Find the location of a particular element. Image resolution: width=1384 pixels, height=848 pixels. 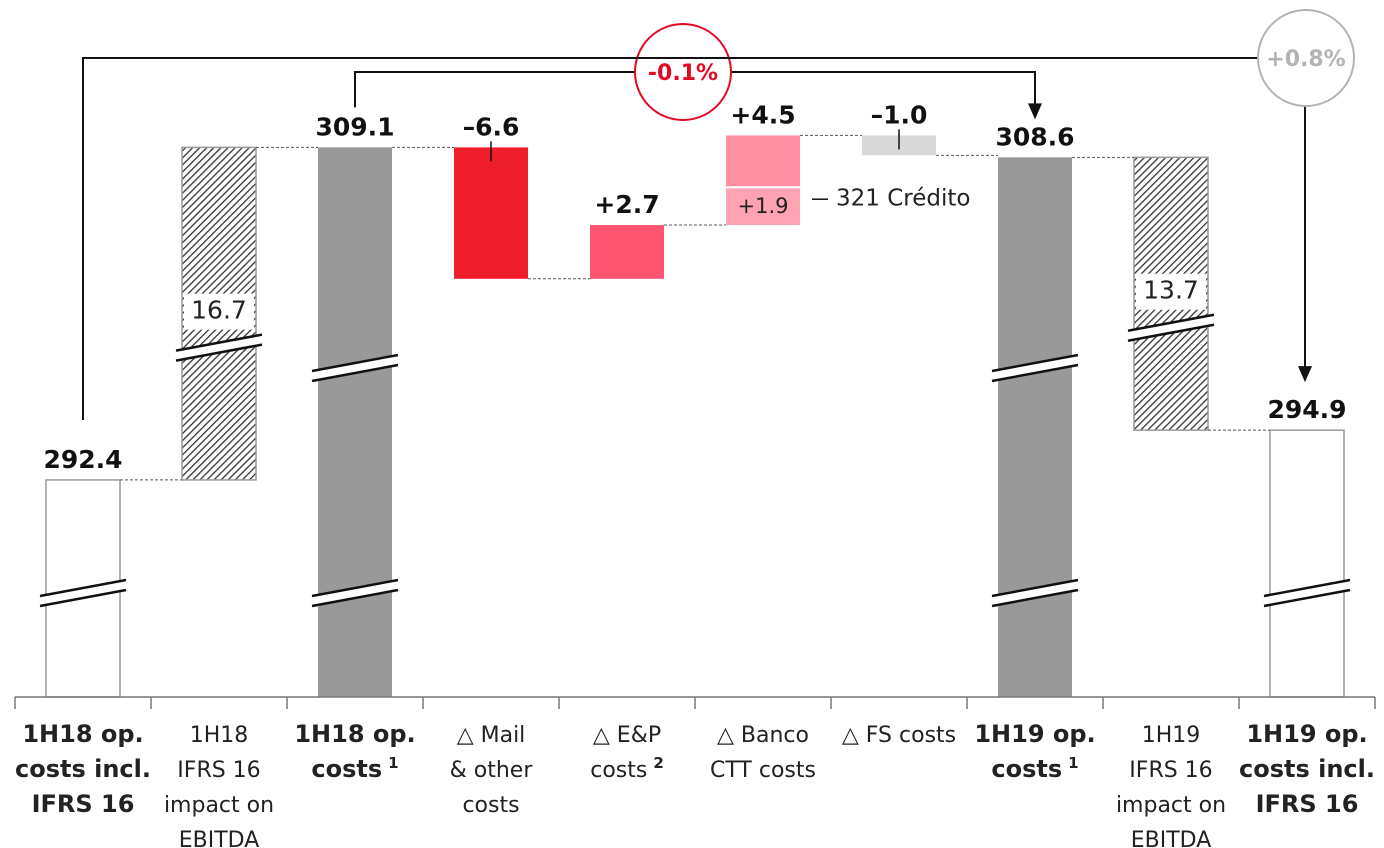

x-tick-label: △ Banco is located at coordinates (763, 735).